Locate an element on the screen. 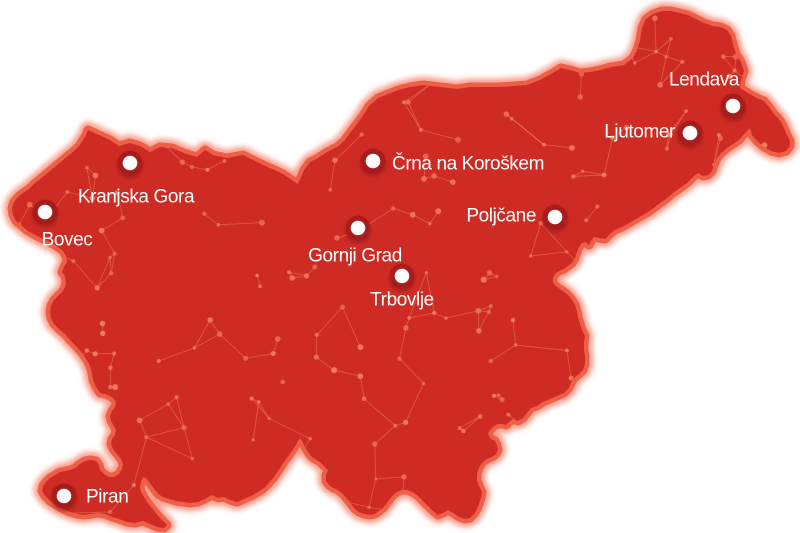 This screenshot has height=533, width=800. city-label-trbovlje: Trbovlje is located at coordinates (402, 300).